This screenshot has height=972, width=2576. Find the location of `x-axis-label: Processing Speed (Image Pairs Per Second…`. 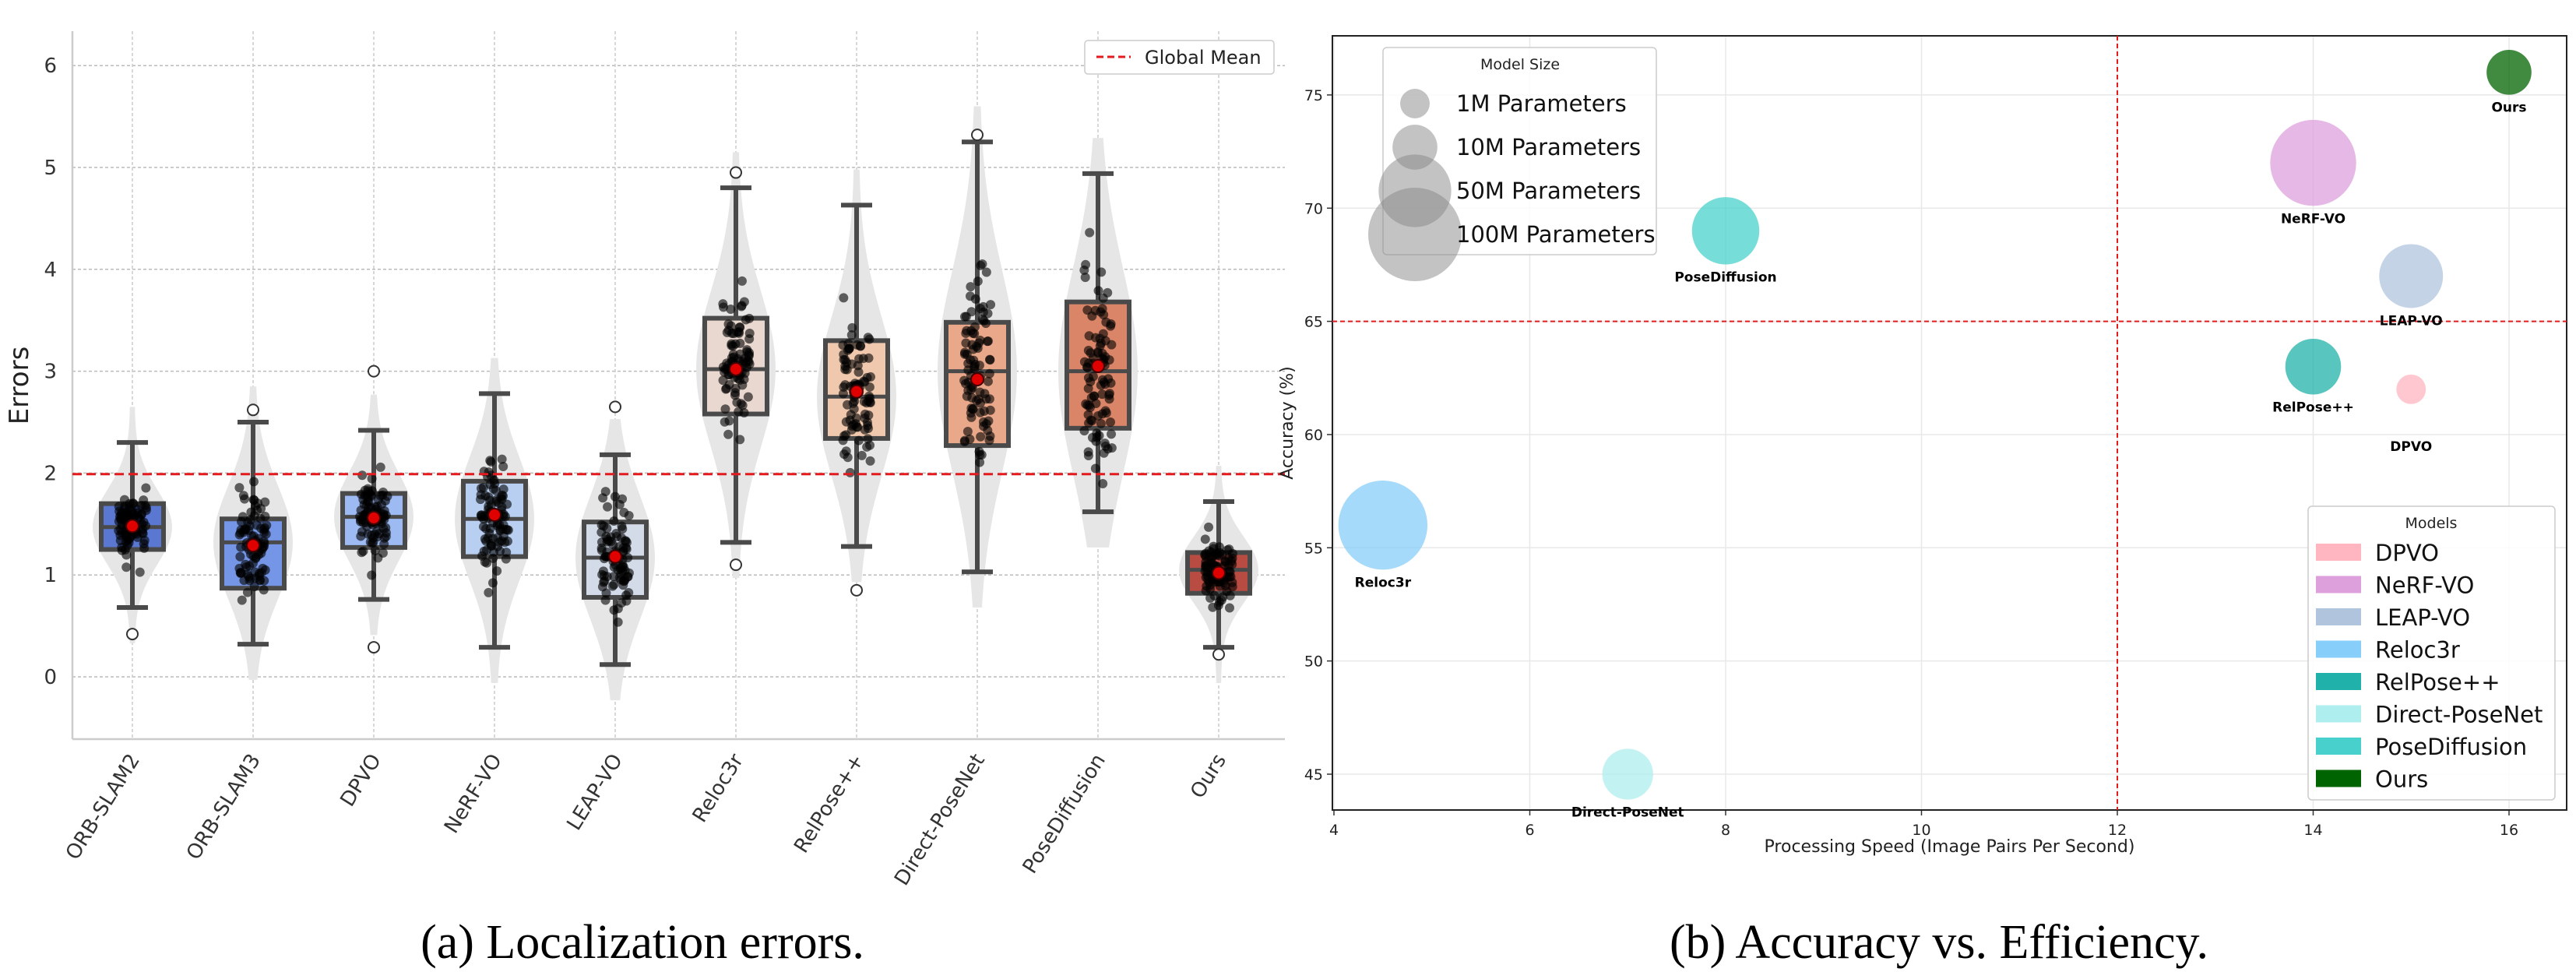

x-axis-label: Processing Speed (Image Pairs Per Second… is located at coordinates (1950, 847).